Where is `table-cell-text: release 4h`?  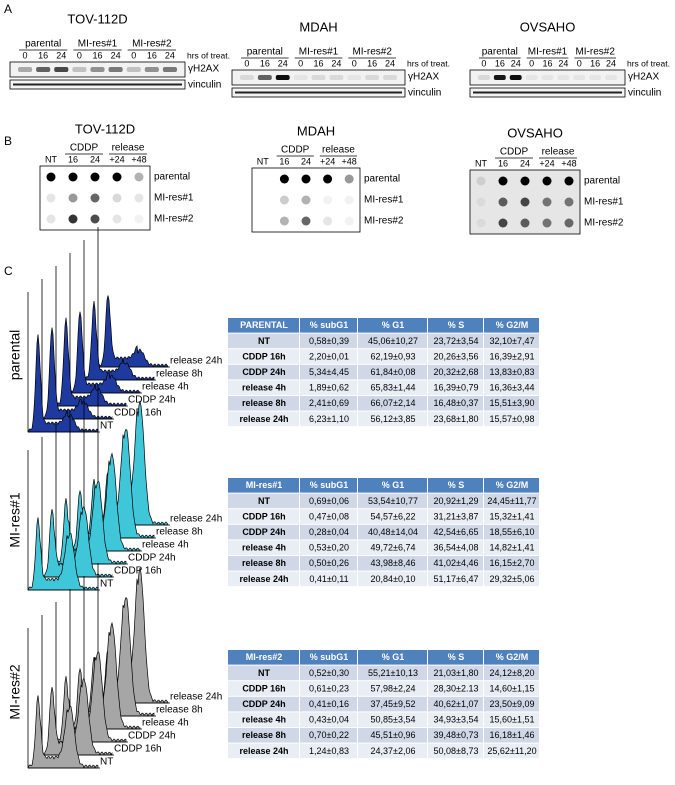 table-cell-text: release 4h is located at coordinates (264, 388).